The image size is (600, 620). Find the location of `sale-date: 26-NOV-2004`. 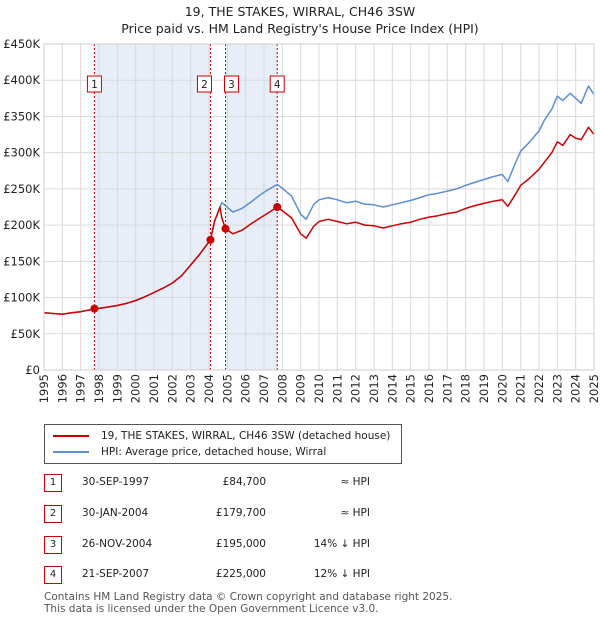

sale-date: 26-NOV-2004 is located at coordinates (117, 544).